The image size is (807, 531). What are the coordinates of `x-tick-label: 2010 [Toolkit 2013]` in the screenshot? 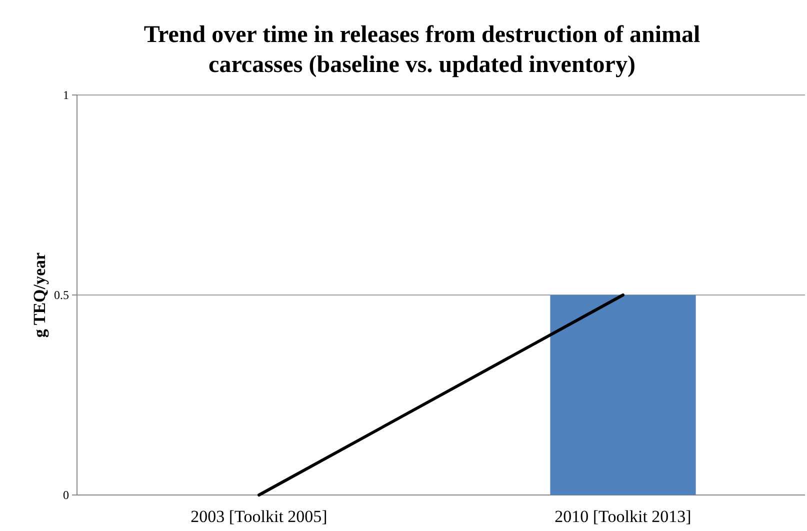 It's located at (623, 516).